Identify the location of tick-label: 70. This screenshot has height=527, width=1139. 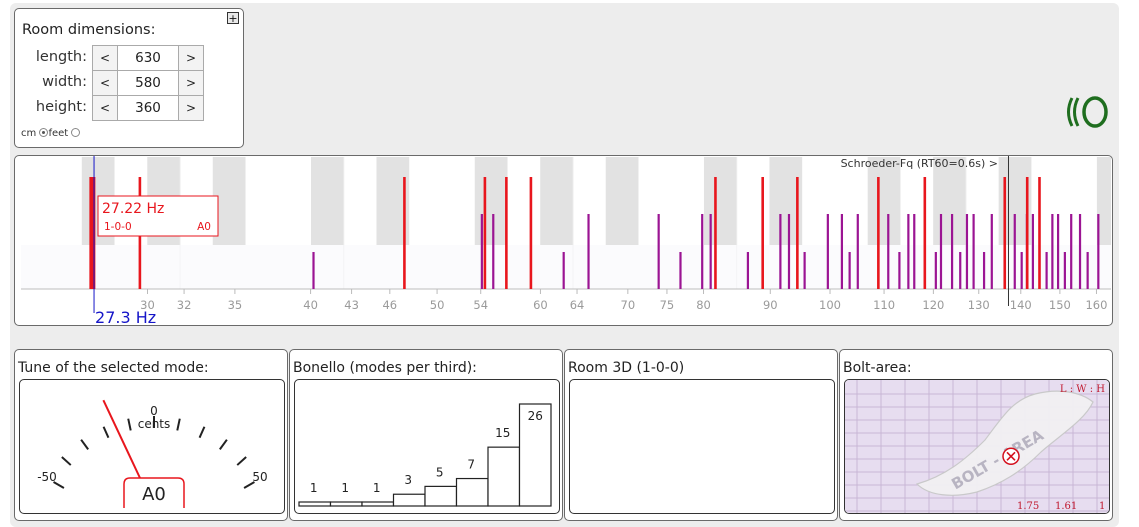
(628, 305).